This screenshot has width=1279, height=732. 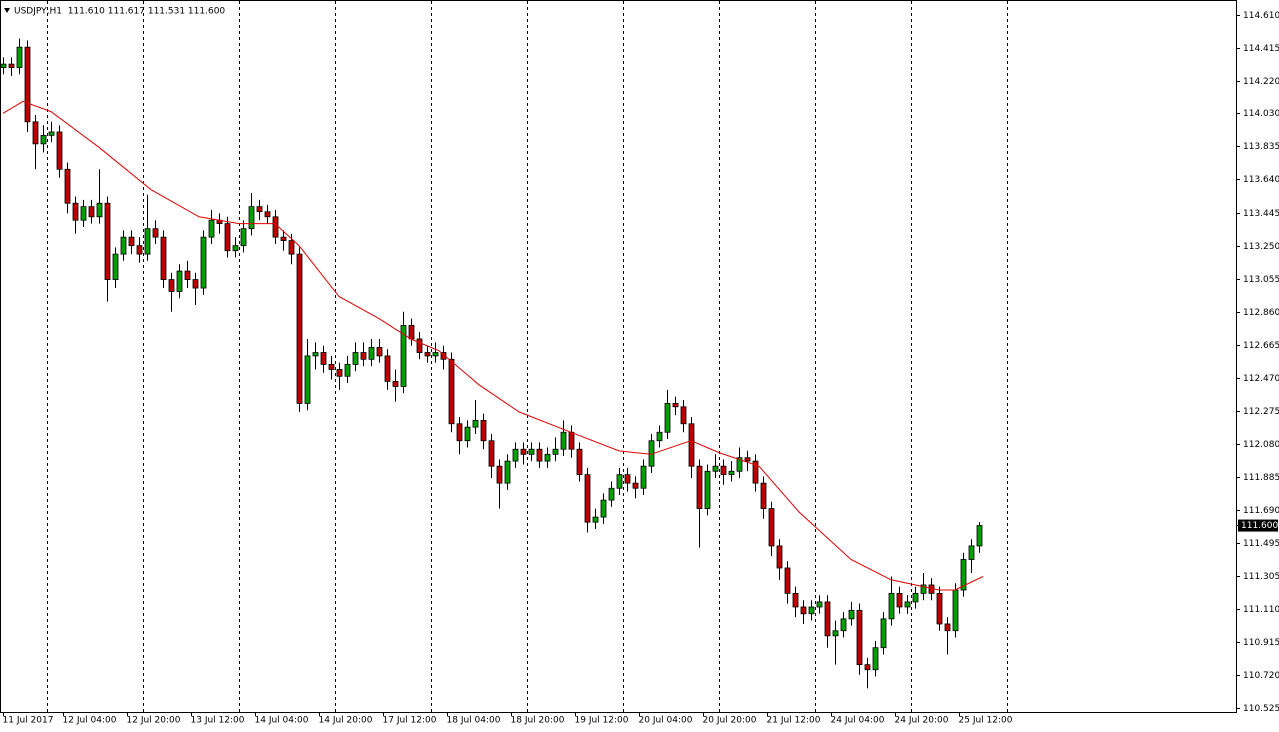 I want to click on y-tick-label: 113.250, so click(x=1261, y=247).